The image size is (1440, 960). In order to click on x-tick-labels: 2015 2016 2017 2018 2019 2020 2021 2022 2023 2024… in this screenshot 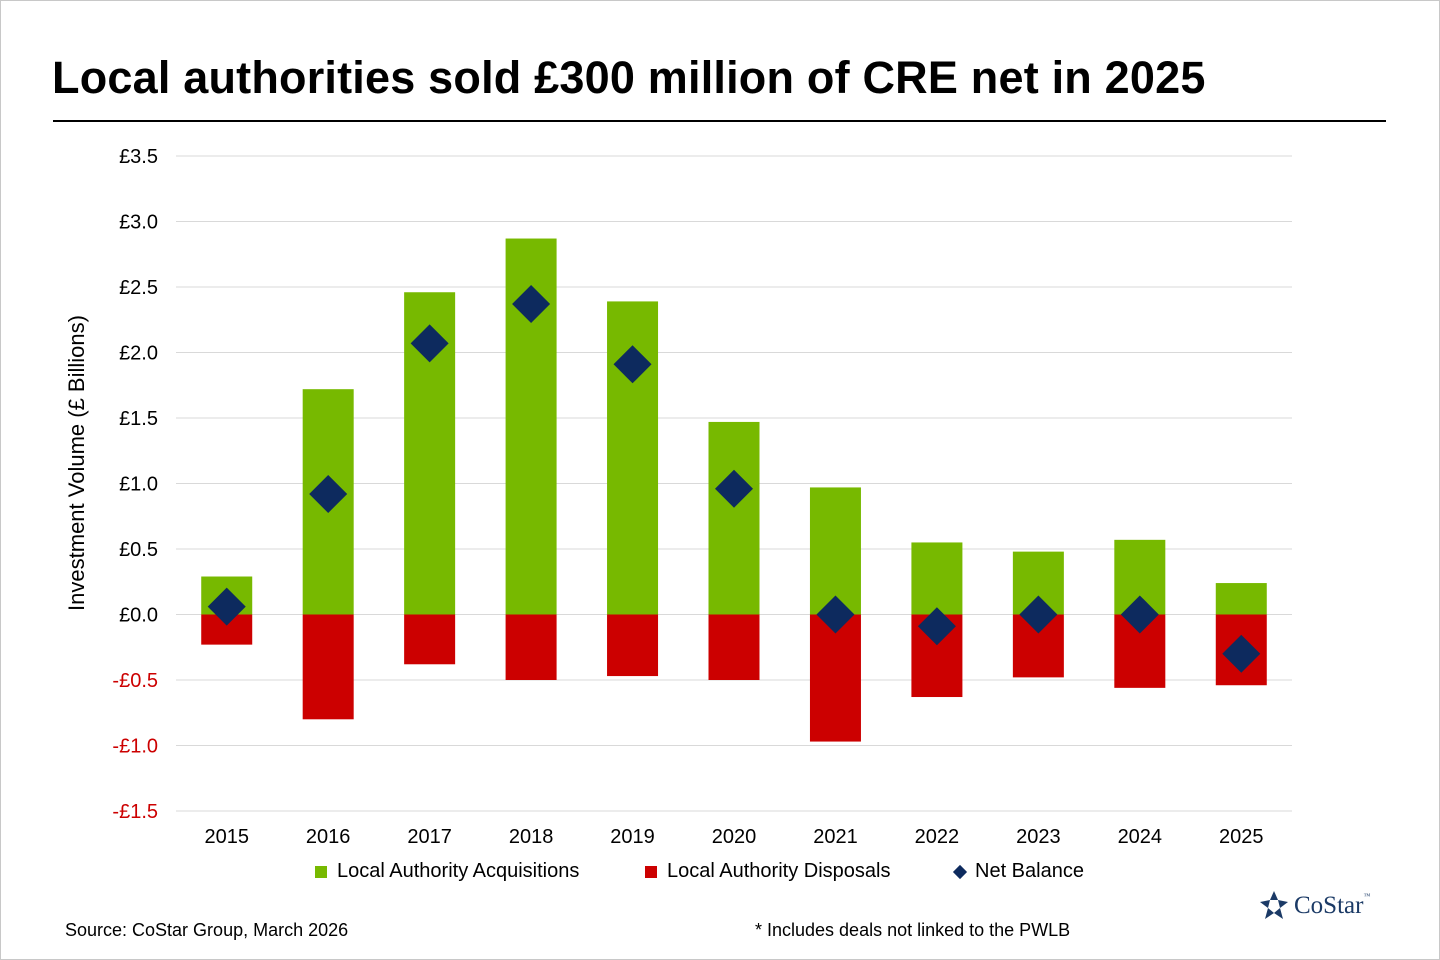, I will do `click(733, 837)`.